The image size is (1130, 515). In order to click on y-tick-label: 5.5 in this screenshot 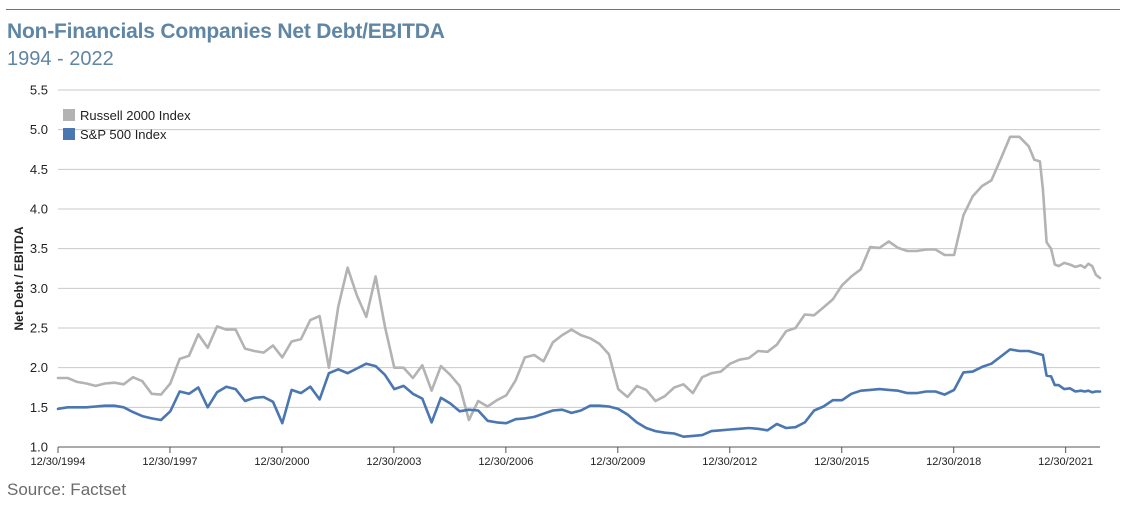, I will do `click(39, 90)`.